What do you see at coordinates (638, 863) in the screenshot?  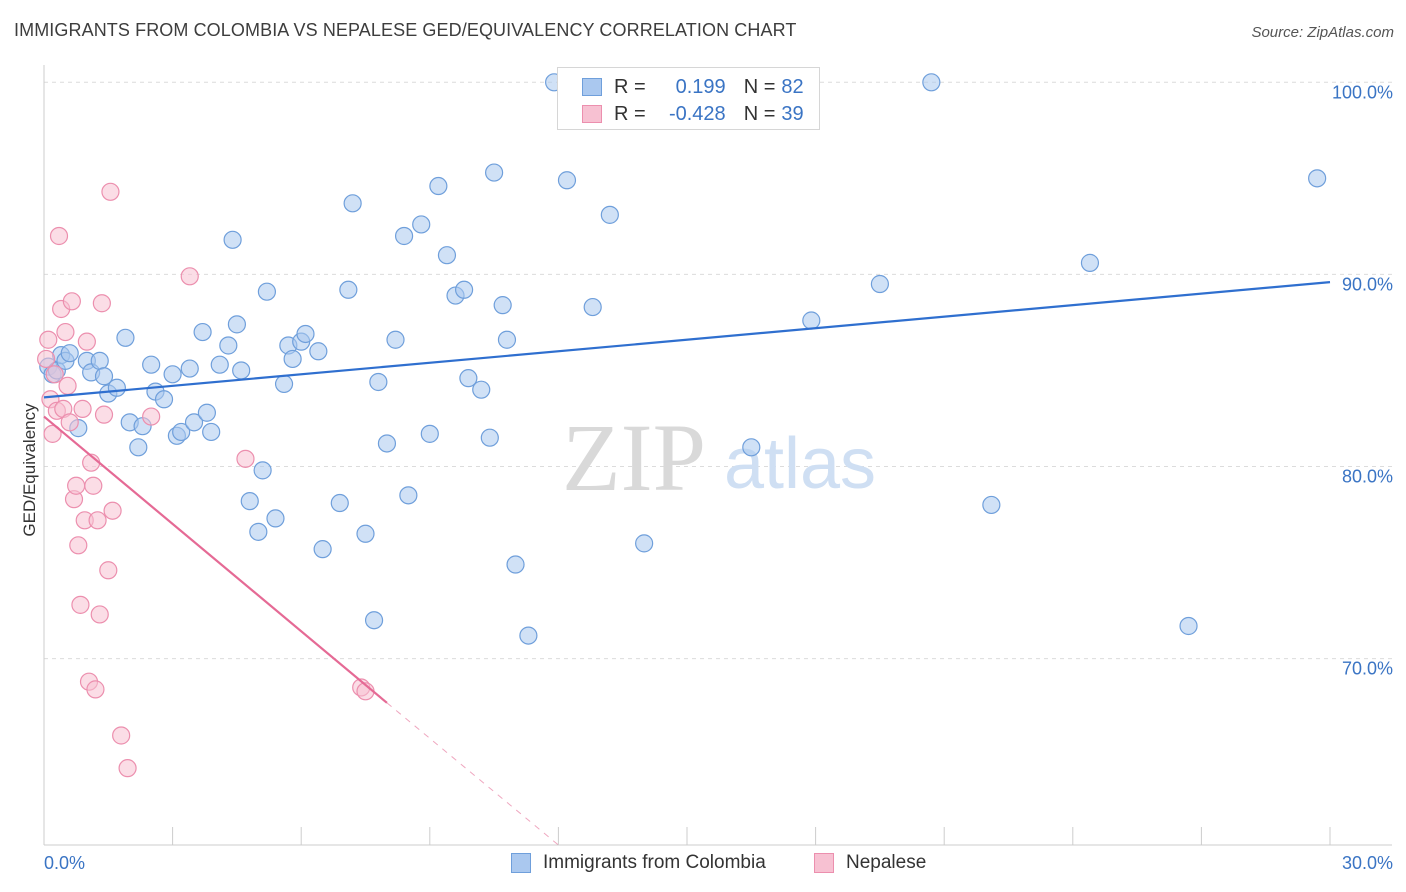 I see `bottom-legend-colombia: Immigrants from Colombia` at bounding box center [638, 863].